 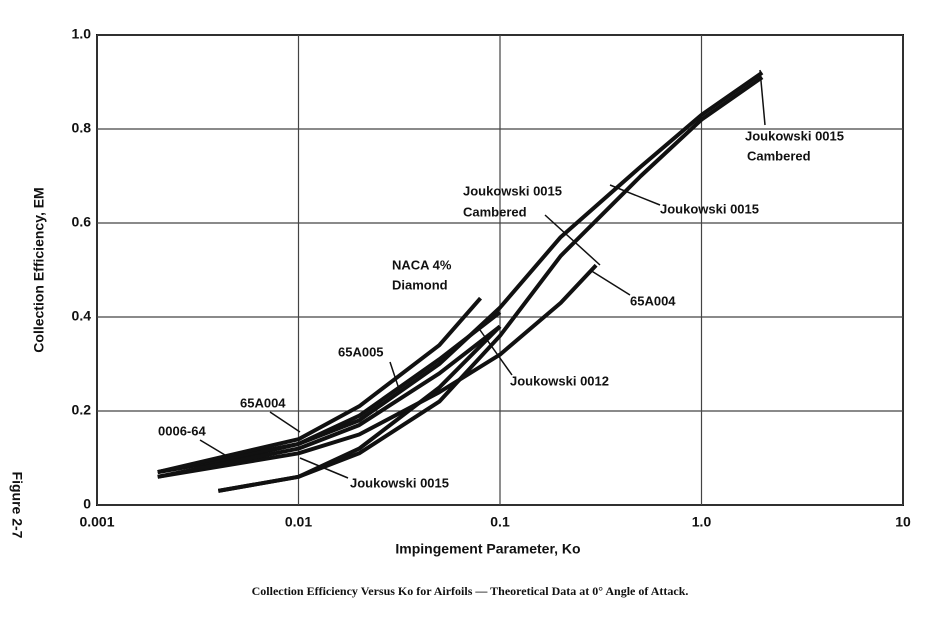 What do you see at coordinates (702, 522) in the screenshot?
I see `x-tick-label: 1.0` at bounding box center [702, 522].